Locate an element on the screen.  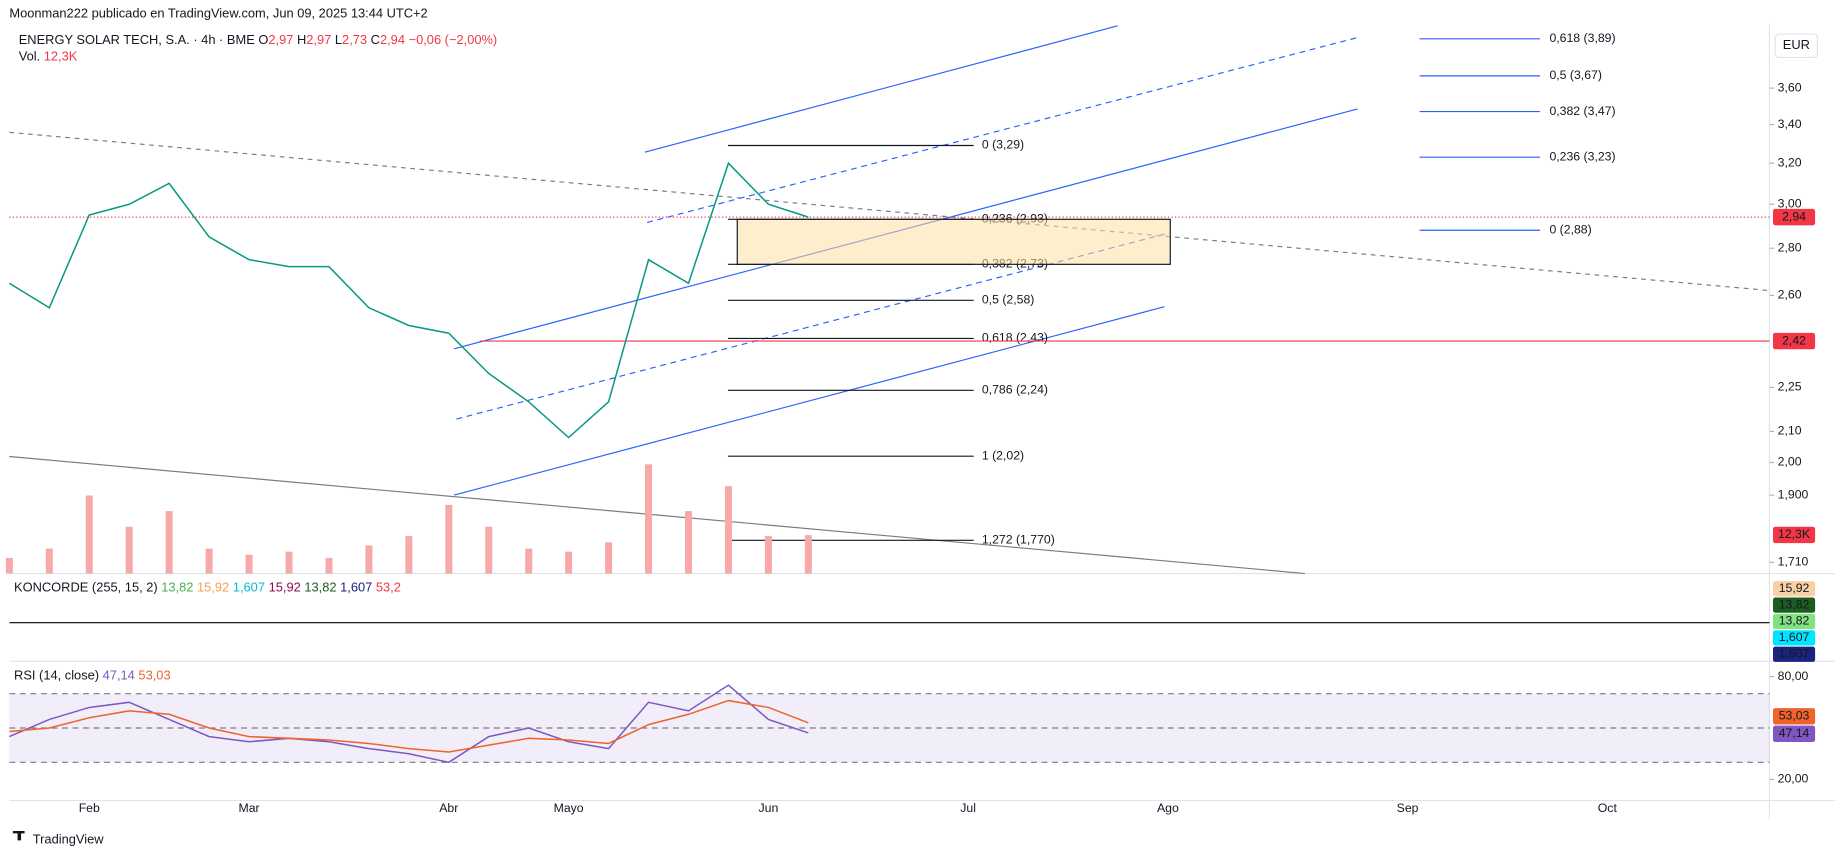
rsi-legend: RSI (14, close) 47,14 53,03 is located at coordinates (92, 675).